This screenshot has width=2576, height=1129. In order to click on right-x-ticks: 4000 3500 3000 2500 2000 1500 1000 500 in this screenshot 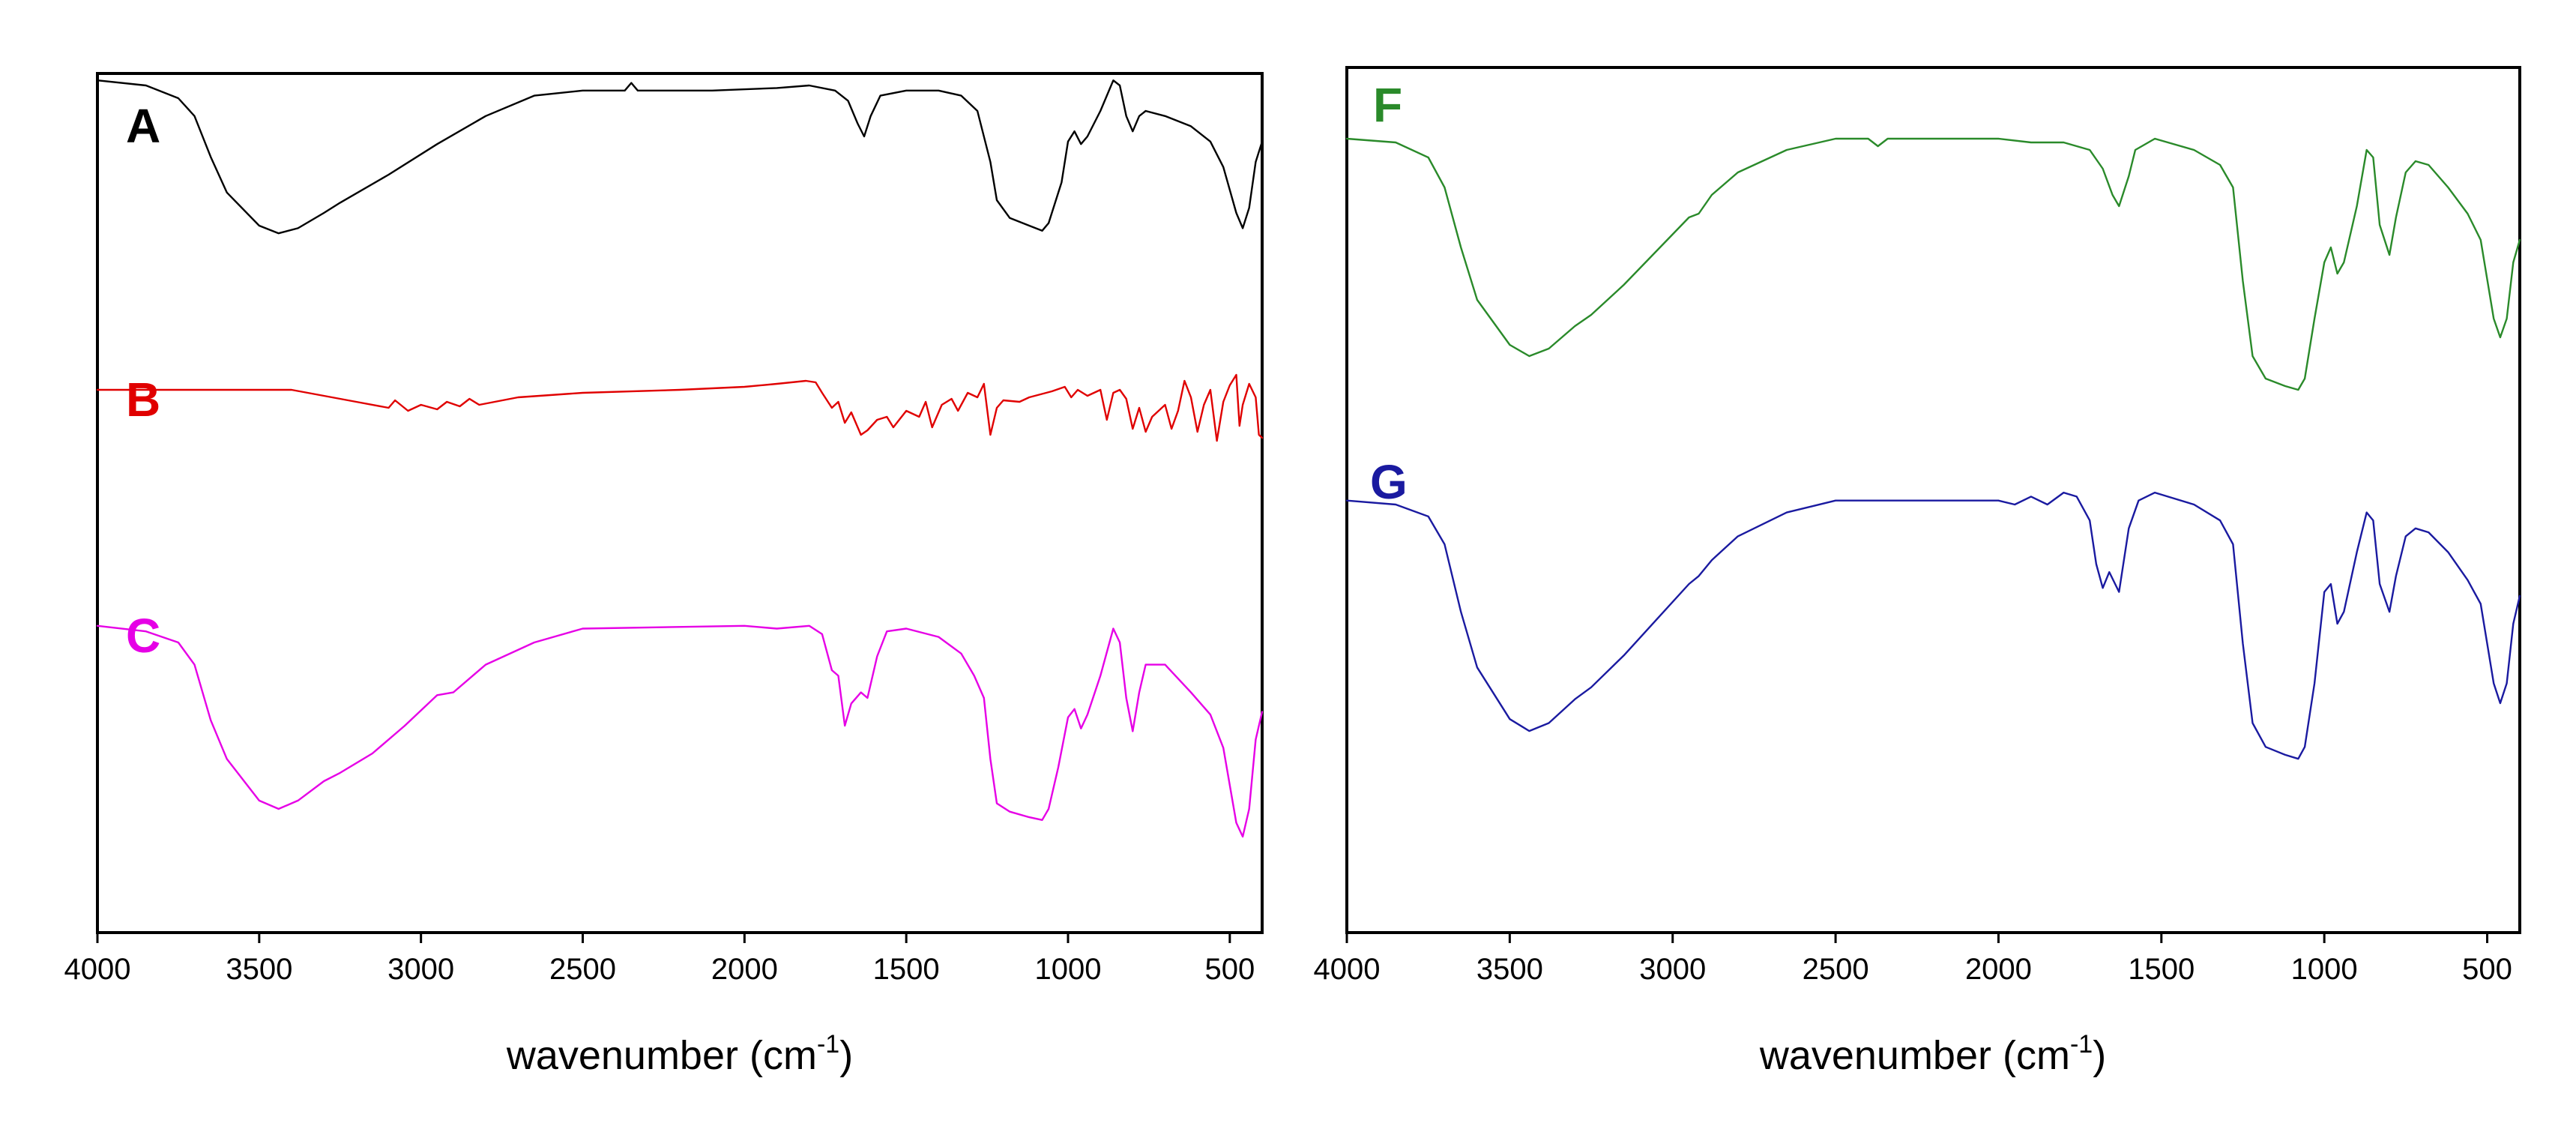, I will do `click(1913, 959)`.